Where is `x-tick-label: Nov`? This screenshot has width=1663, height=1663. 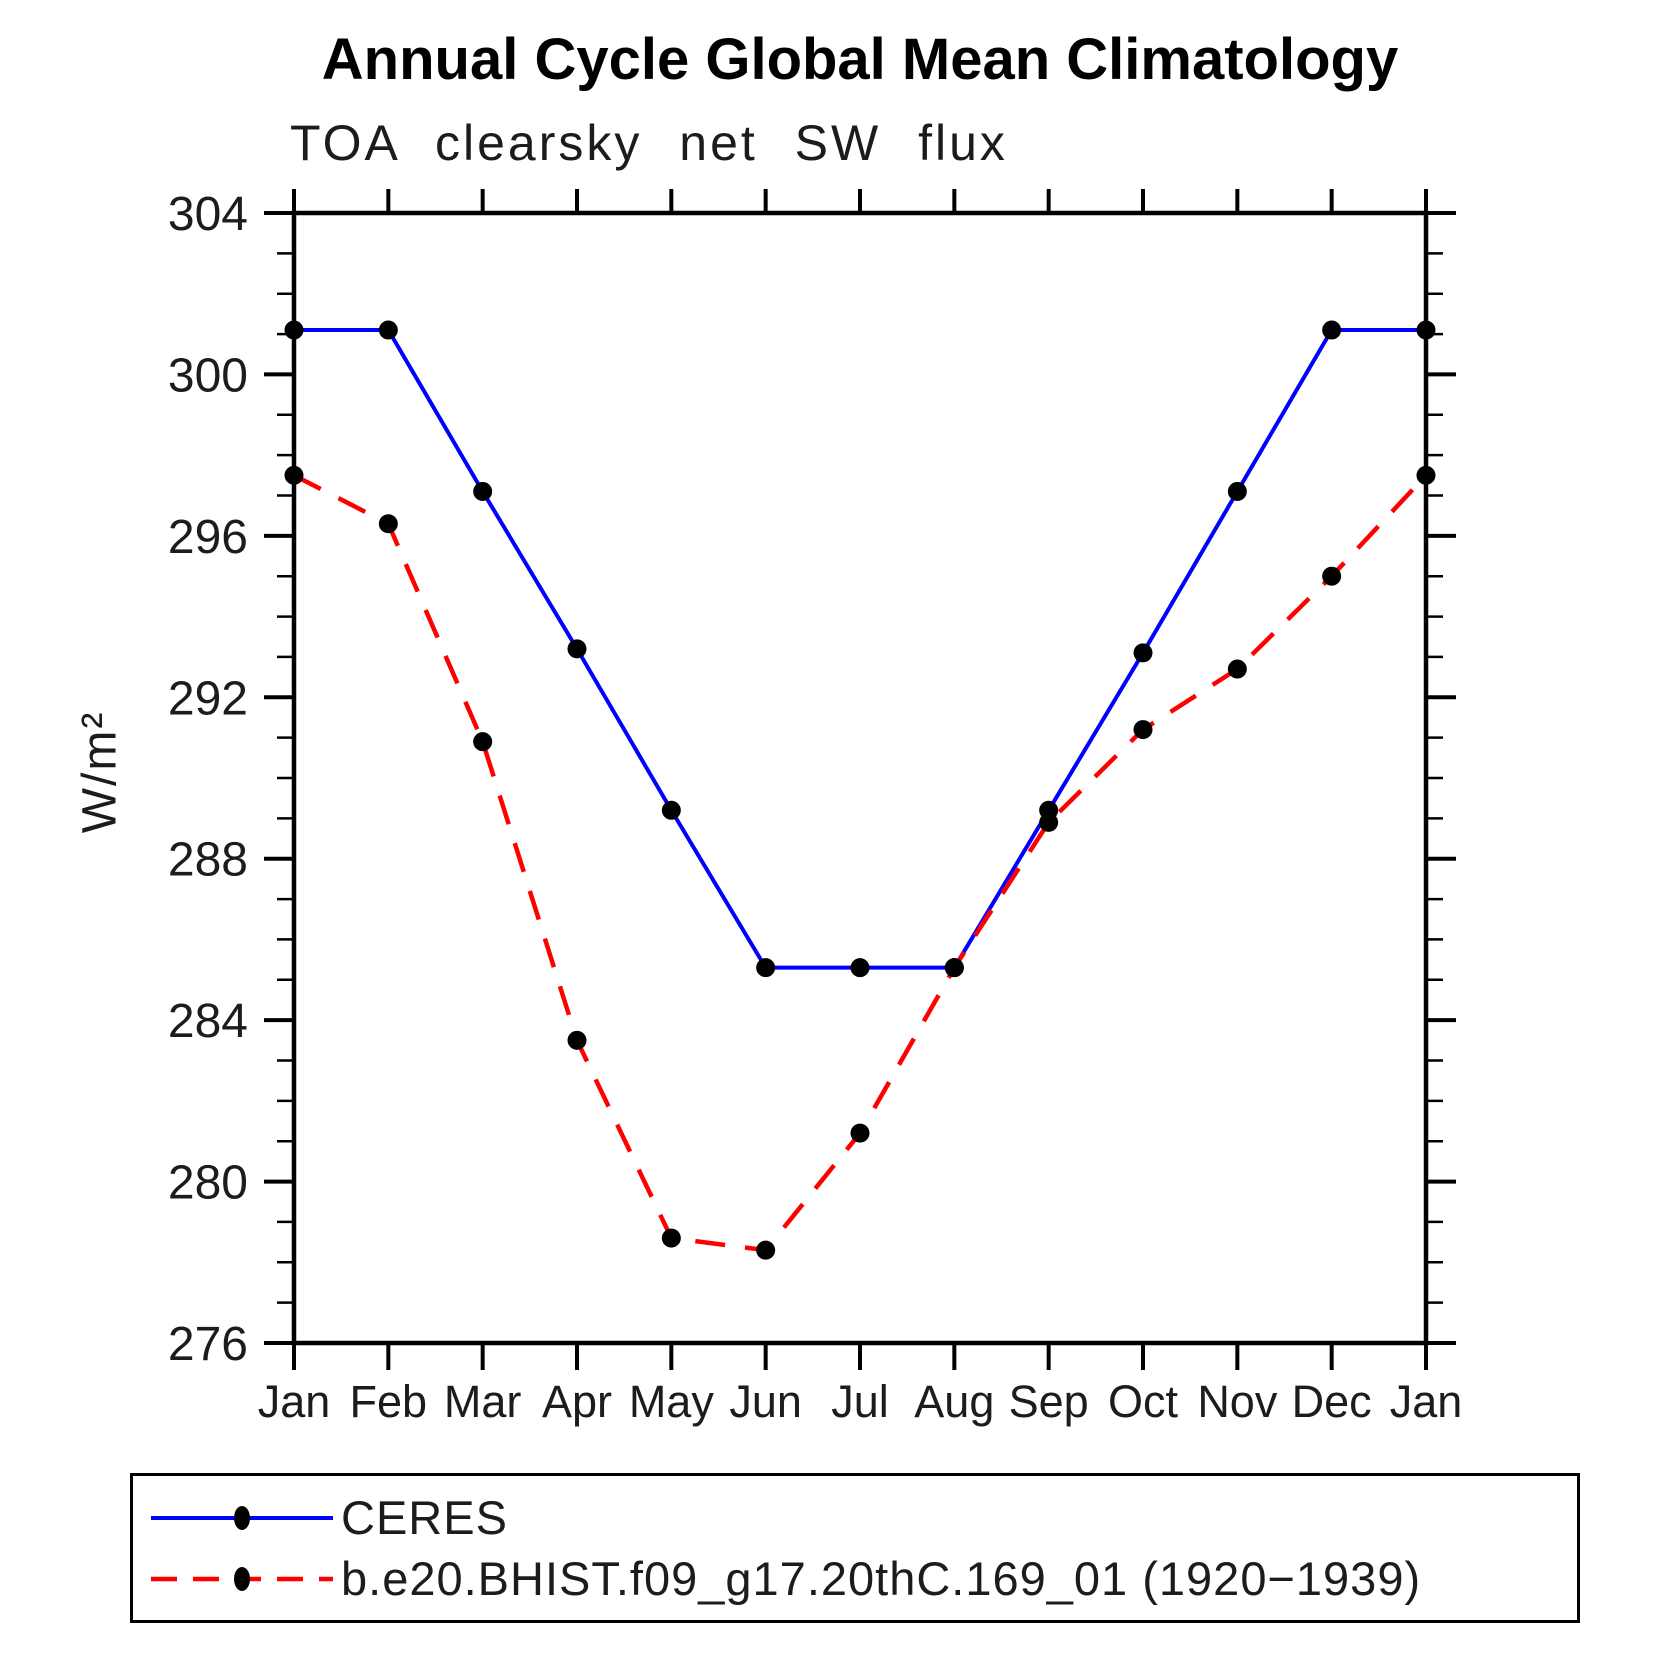 x-tick-label: Nov is located at coordinates (1237, 1401).